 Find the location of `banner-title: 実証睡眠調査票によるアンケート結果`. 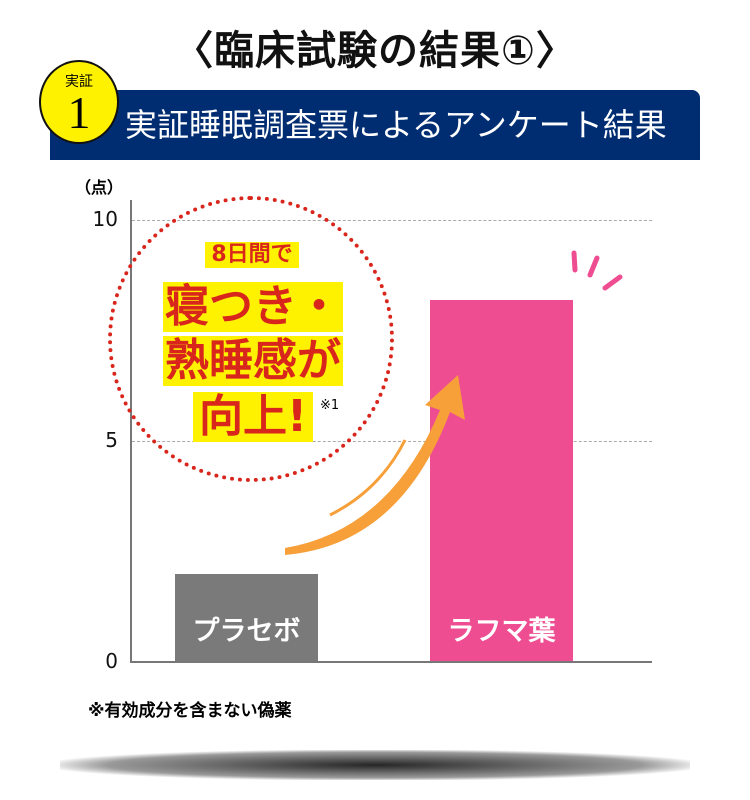

banner-title: 実証睡眠調査票によるアンケート結果 is located at coordinates (396, 125).